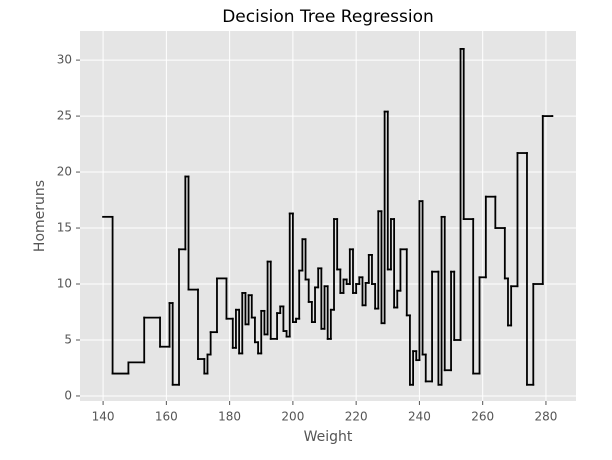  I want to click on x-tick-label: 160, so click(166, 417).